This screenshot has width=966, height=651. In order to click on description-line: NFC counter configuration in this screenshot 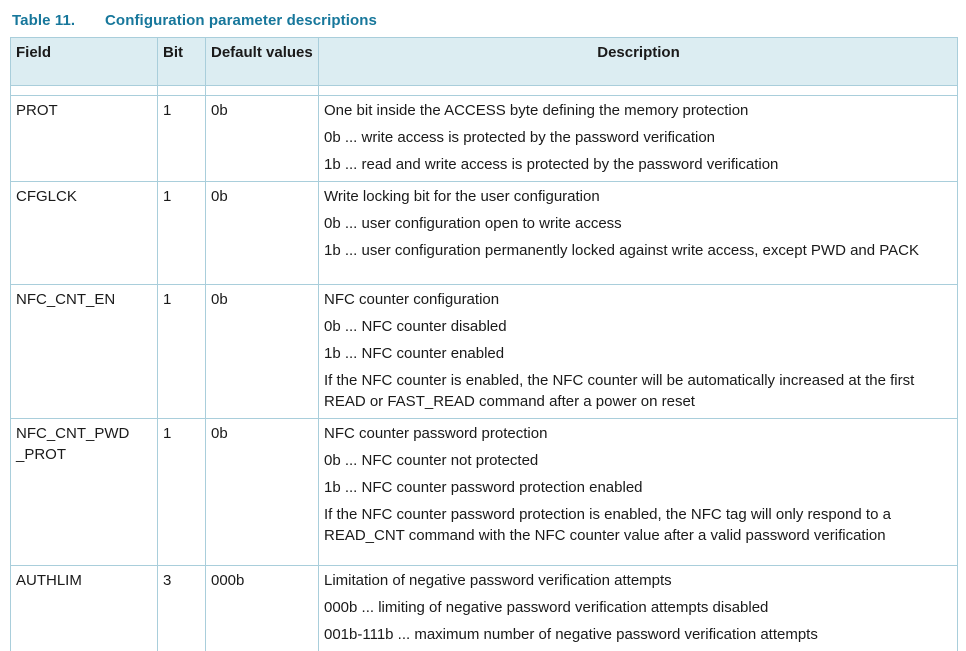, I will do `click(412, 299)`.